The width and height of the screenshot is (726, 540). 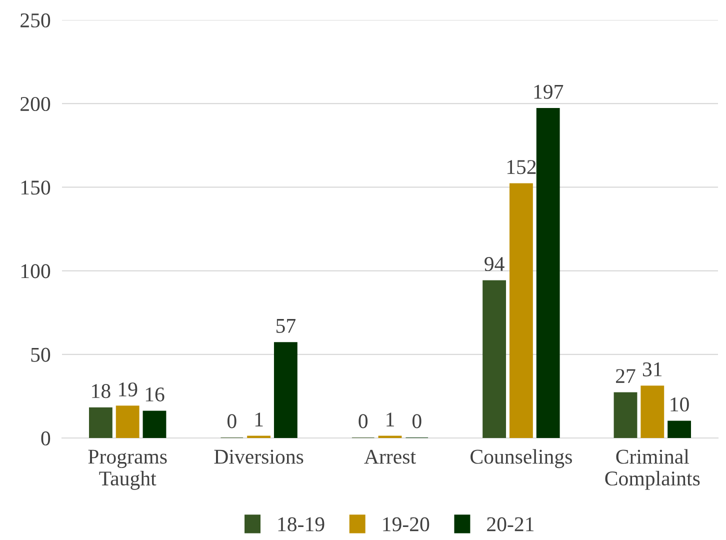 What do you see at coordinates (35, 104) in the screenshot?
I see `y-tick-label: 200` at bounding box center [35, 104].